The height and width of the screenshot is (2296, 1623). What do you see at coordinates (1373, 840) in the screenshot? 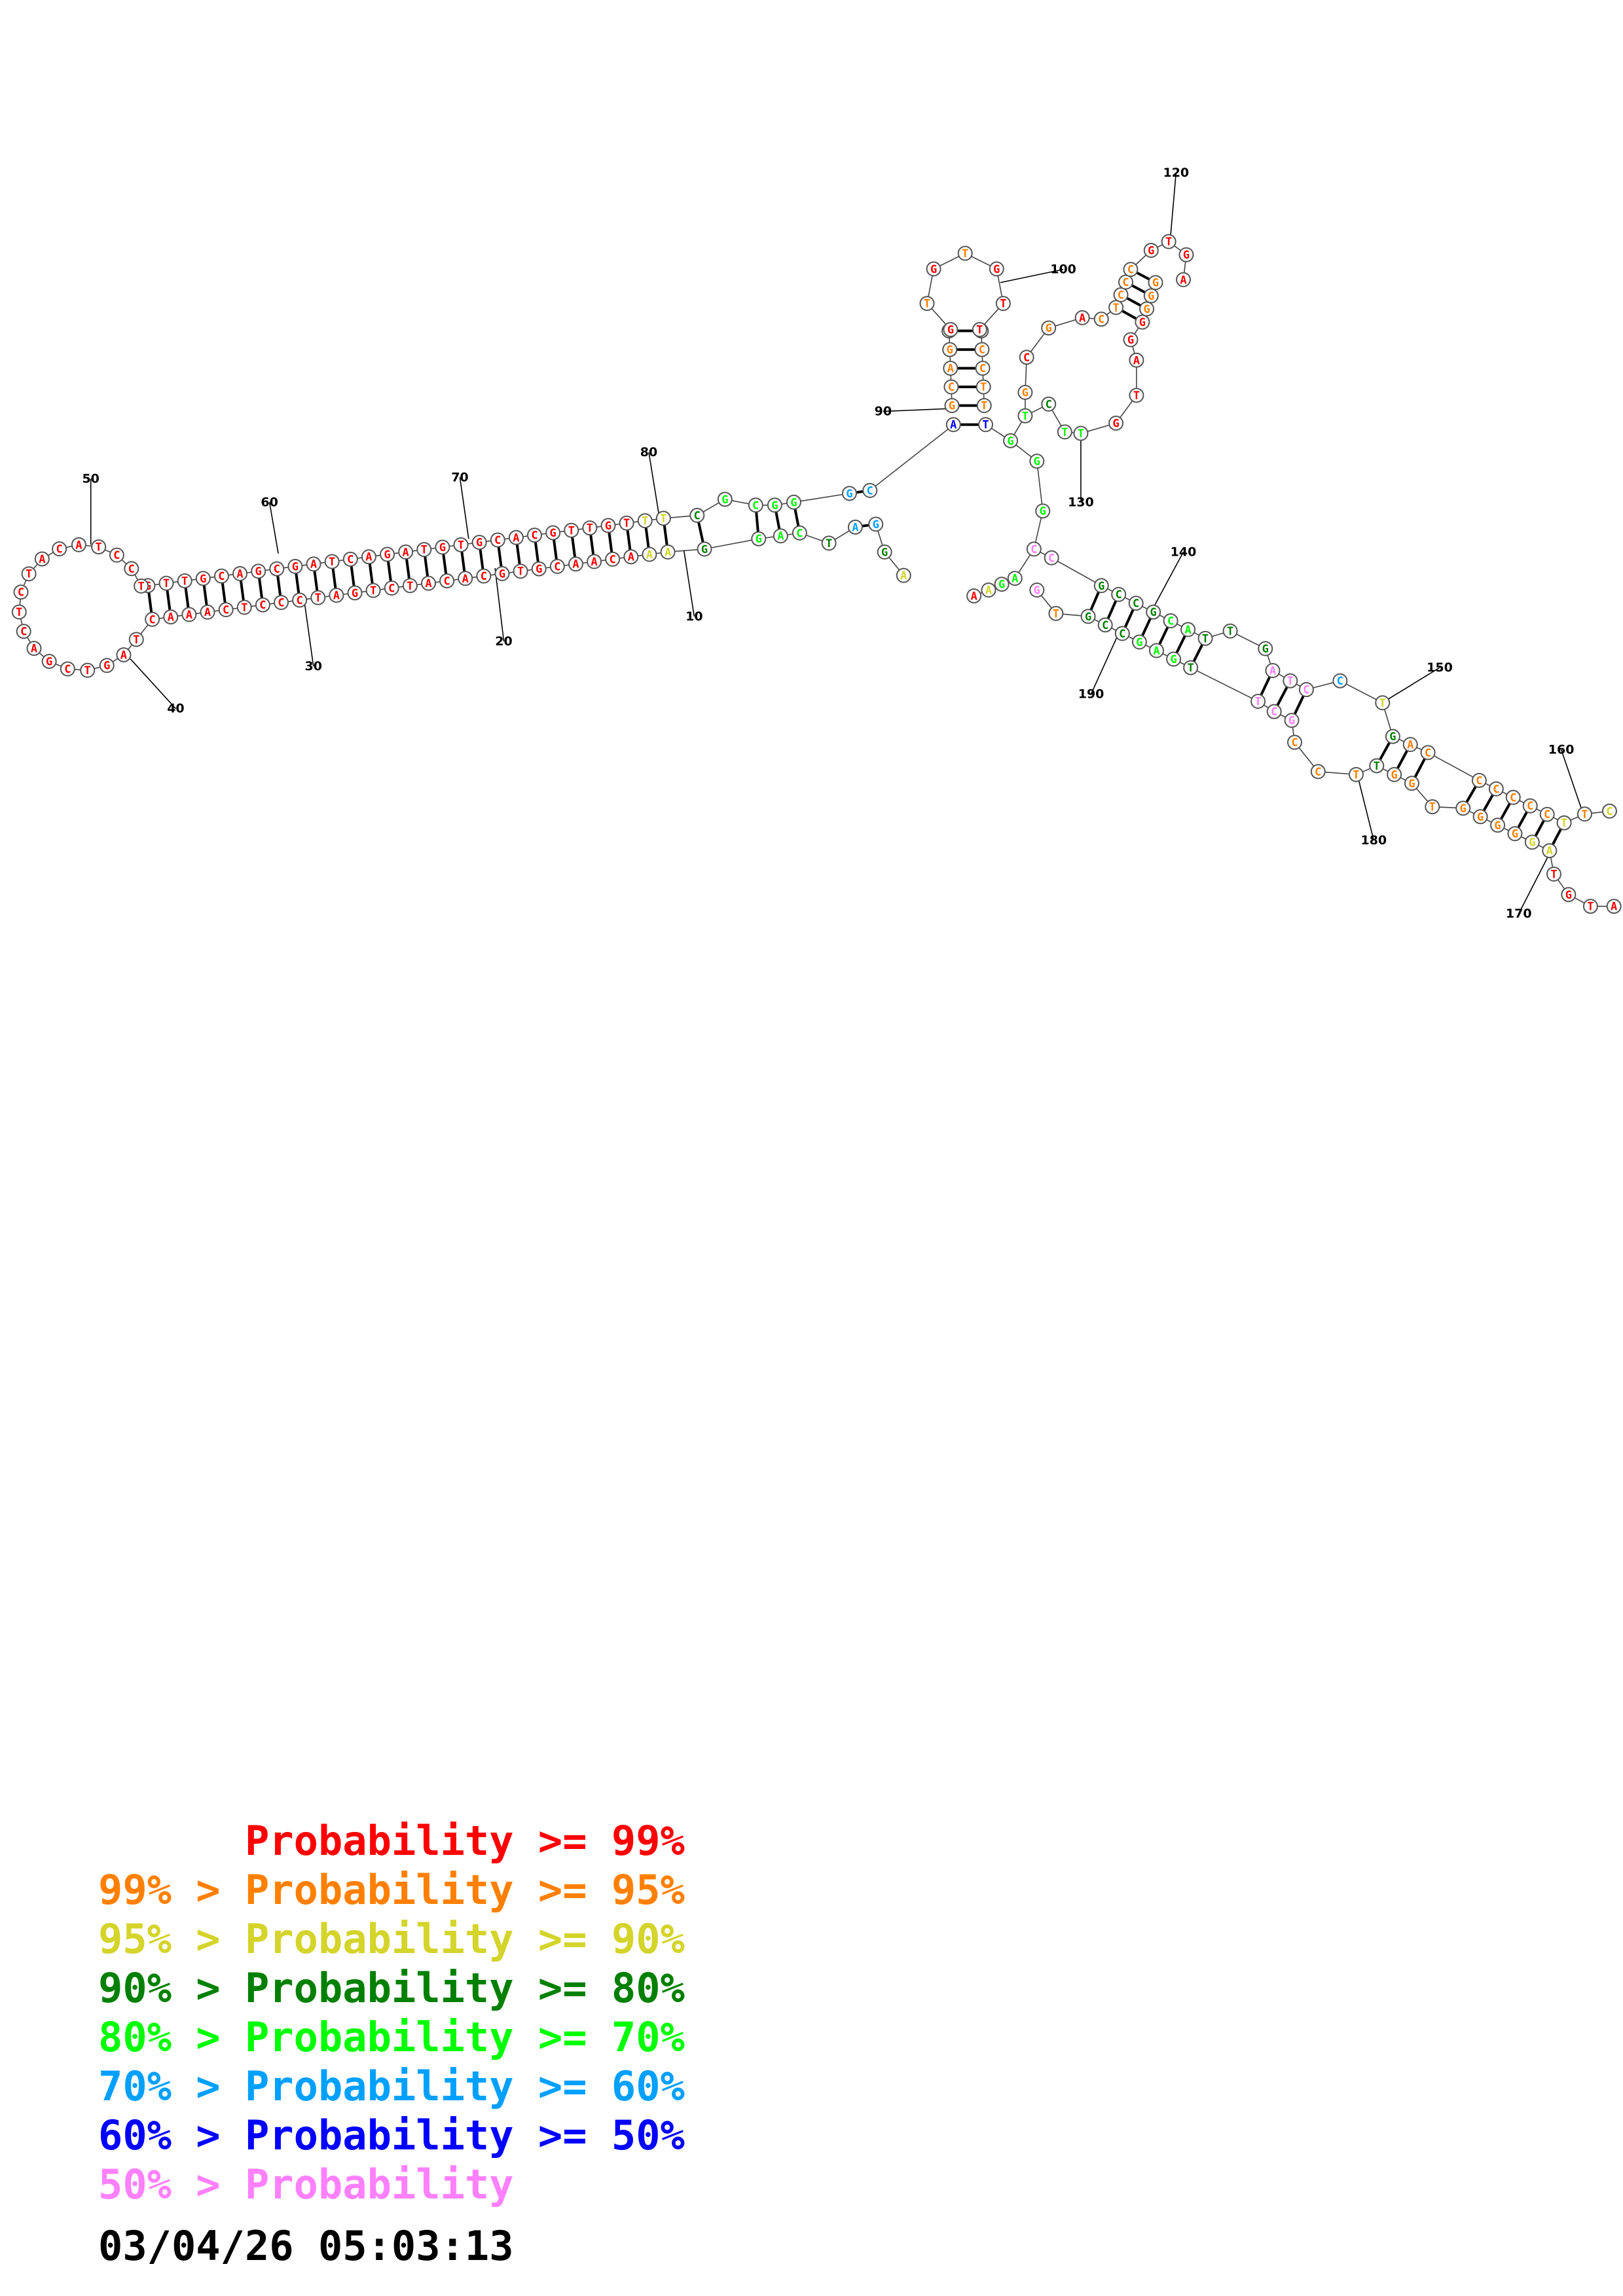
I see `position-label: 180` at bounding box center [1373, 840].